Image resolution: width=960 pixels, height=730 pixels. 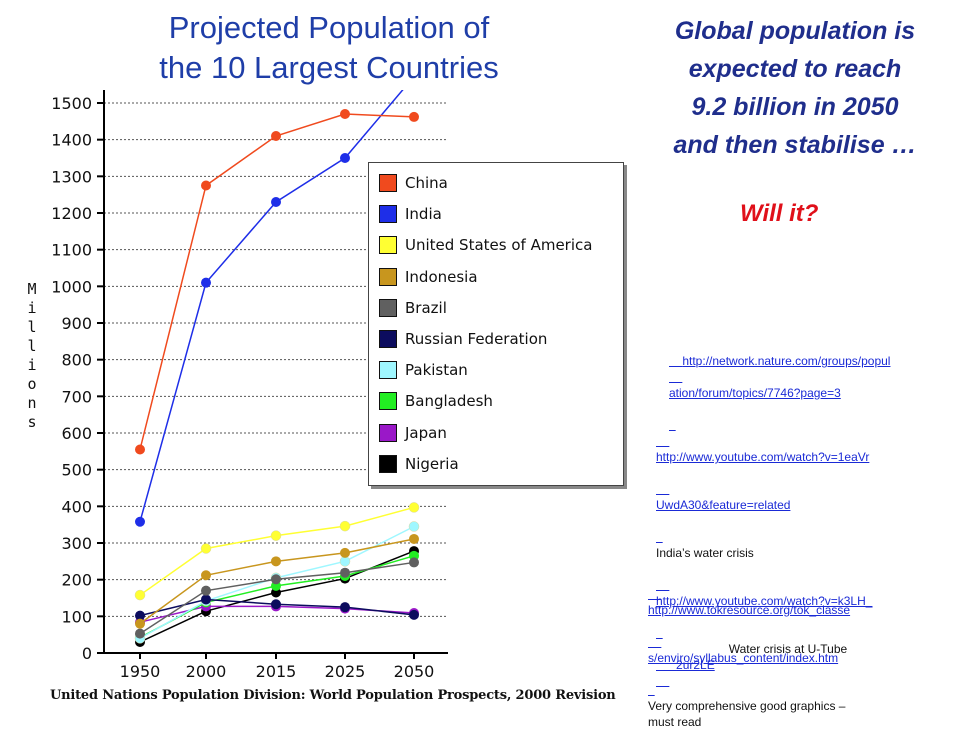 I want to click on y-tick-label: 400, so click(x=76, y=506).